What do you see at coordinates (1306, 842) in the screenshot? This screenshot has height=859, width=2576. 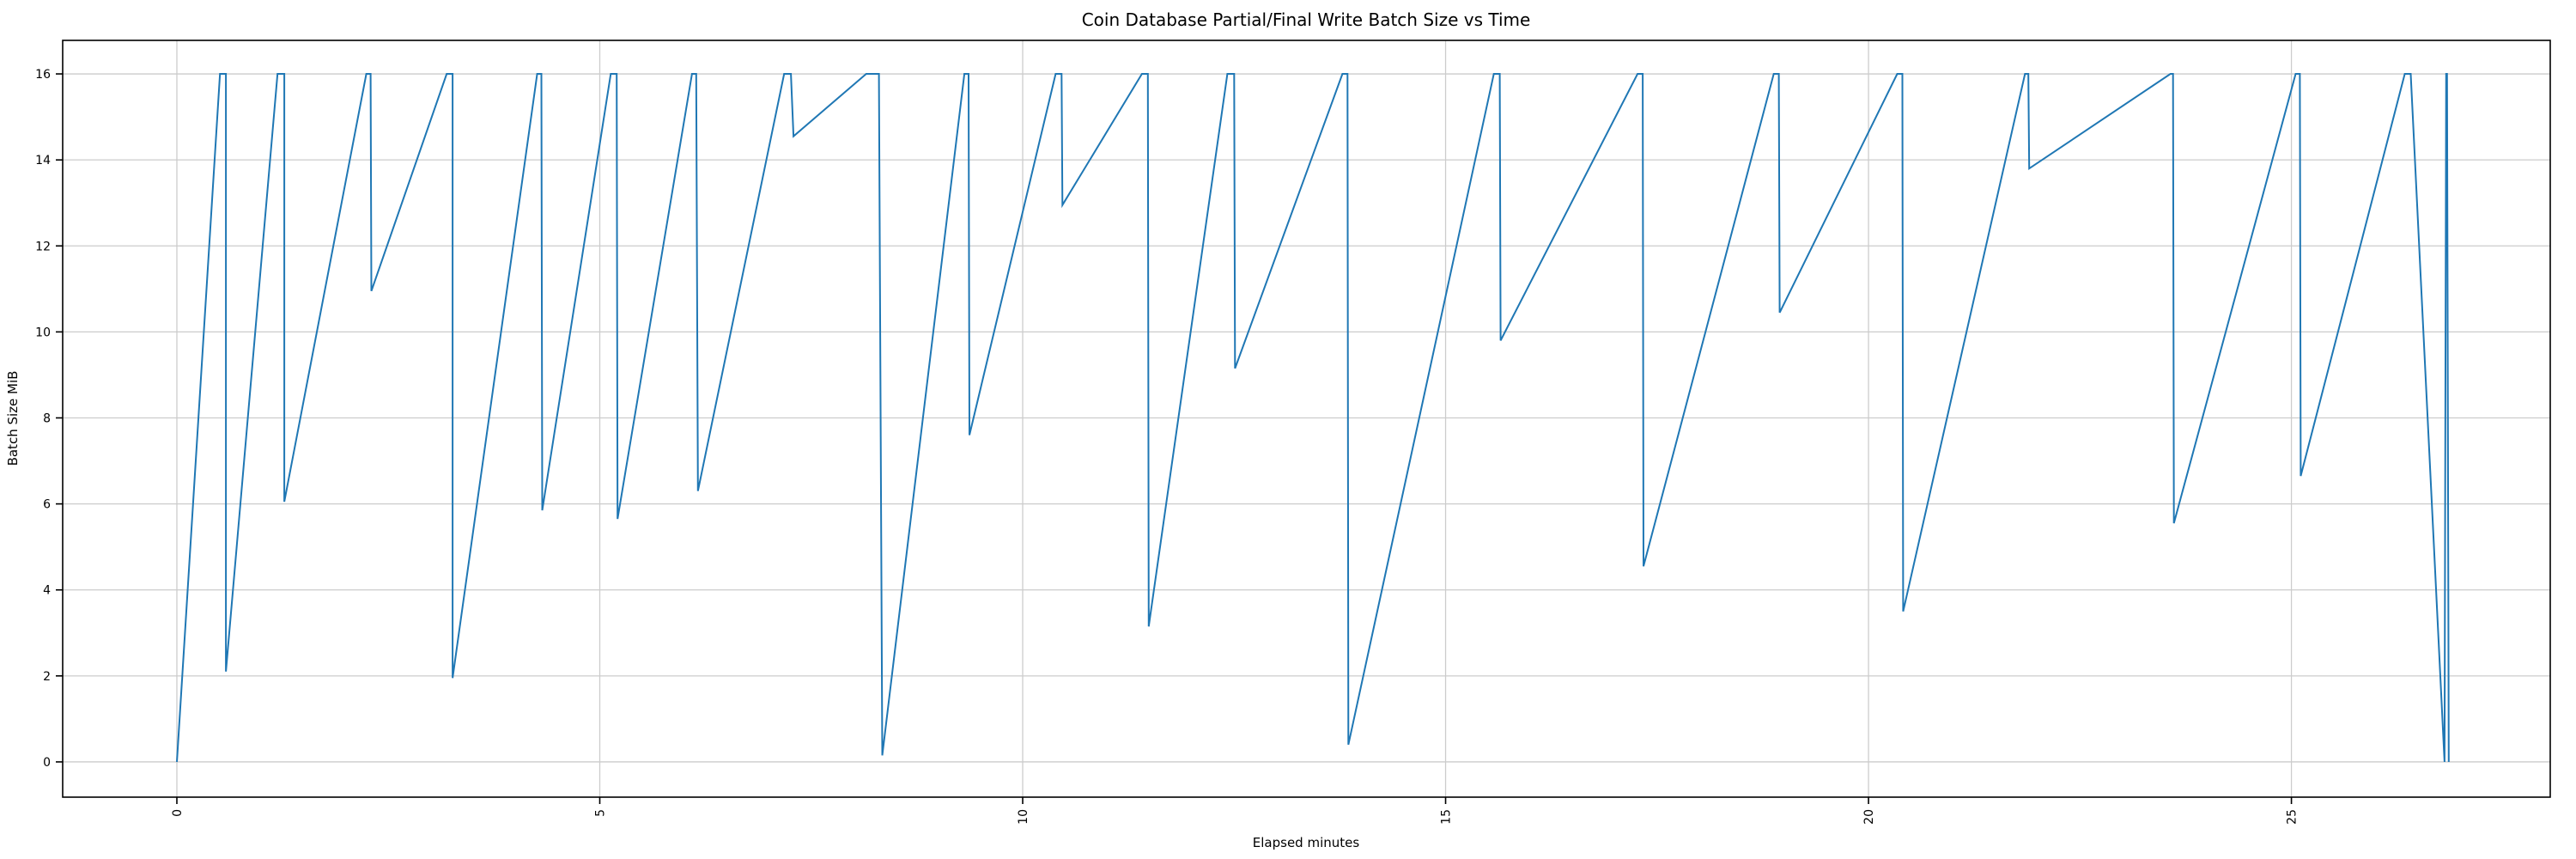 I see `x-axis-label: Elapsed minutes` at bounding box center [1306, 842].